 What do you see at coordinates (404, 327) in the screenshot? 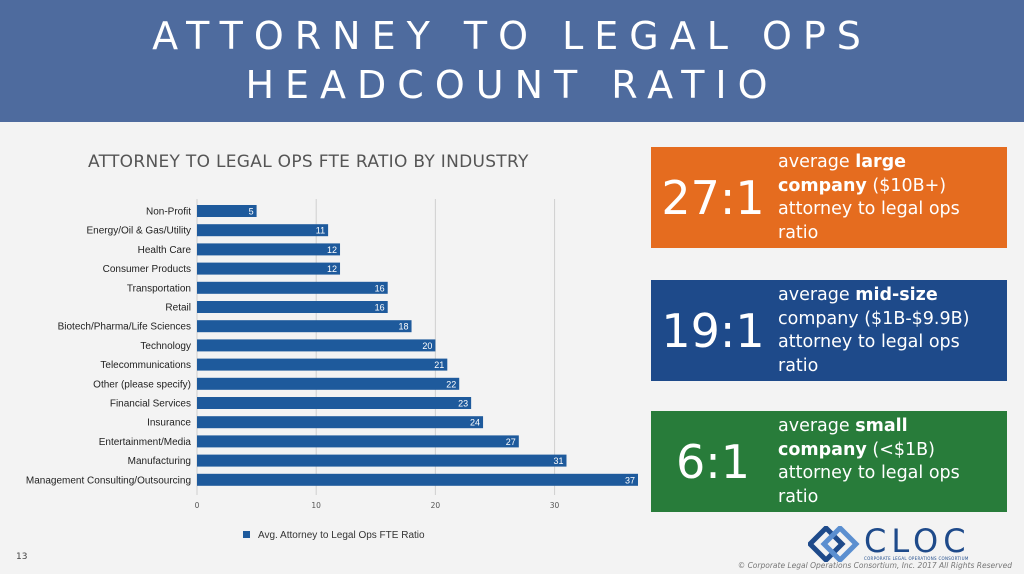
I see `bar-value-label: 18` at bounding box center [404, 327].